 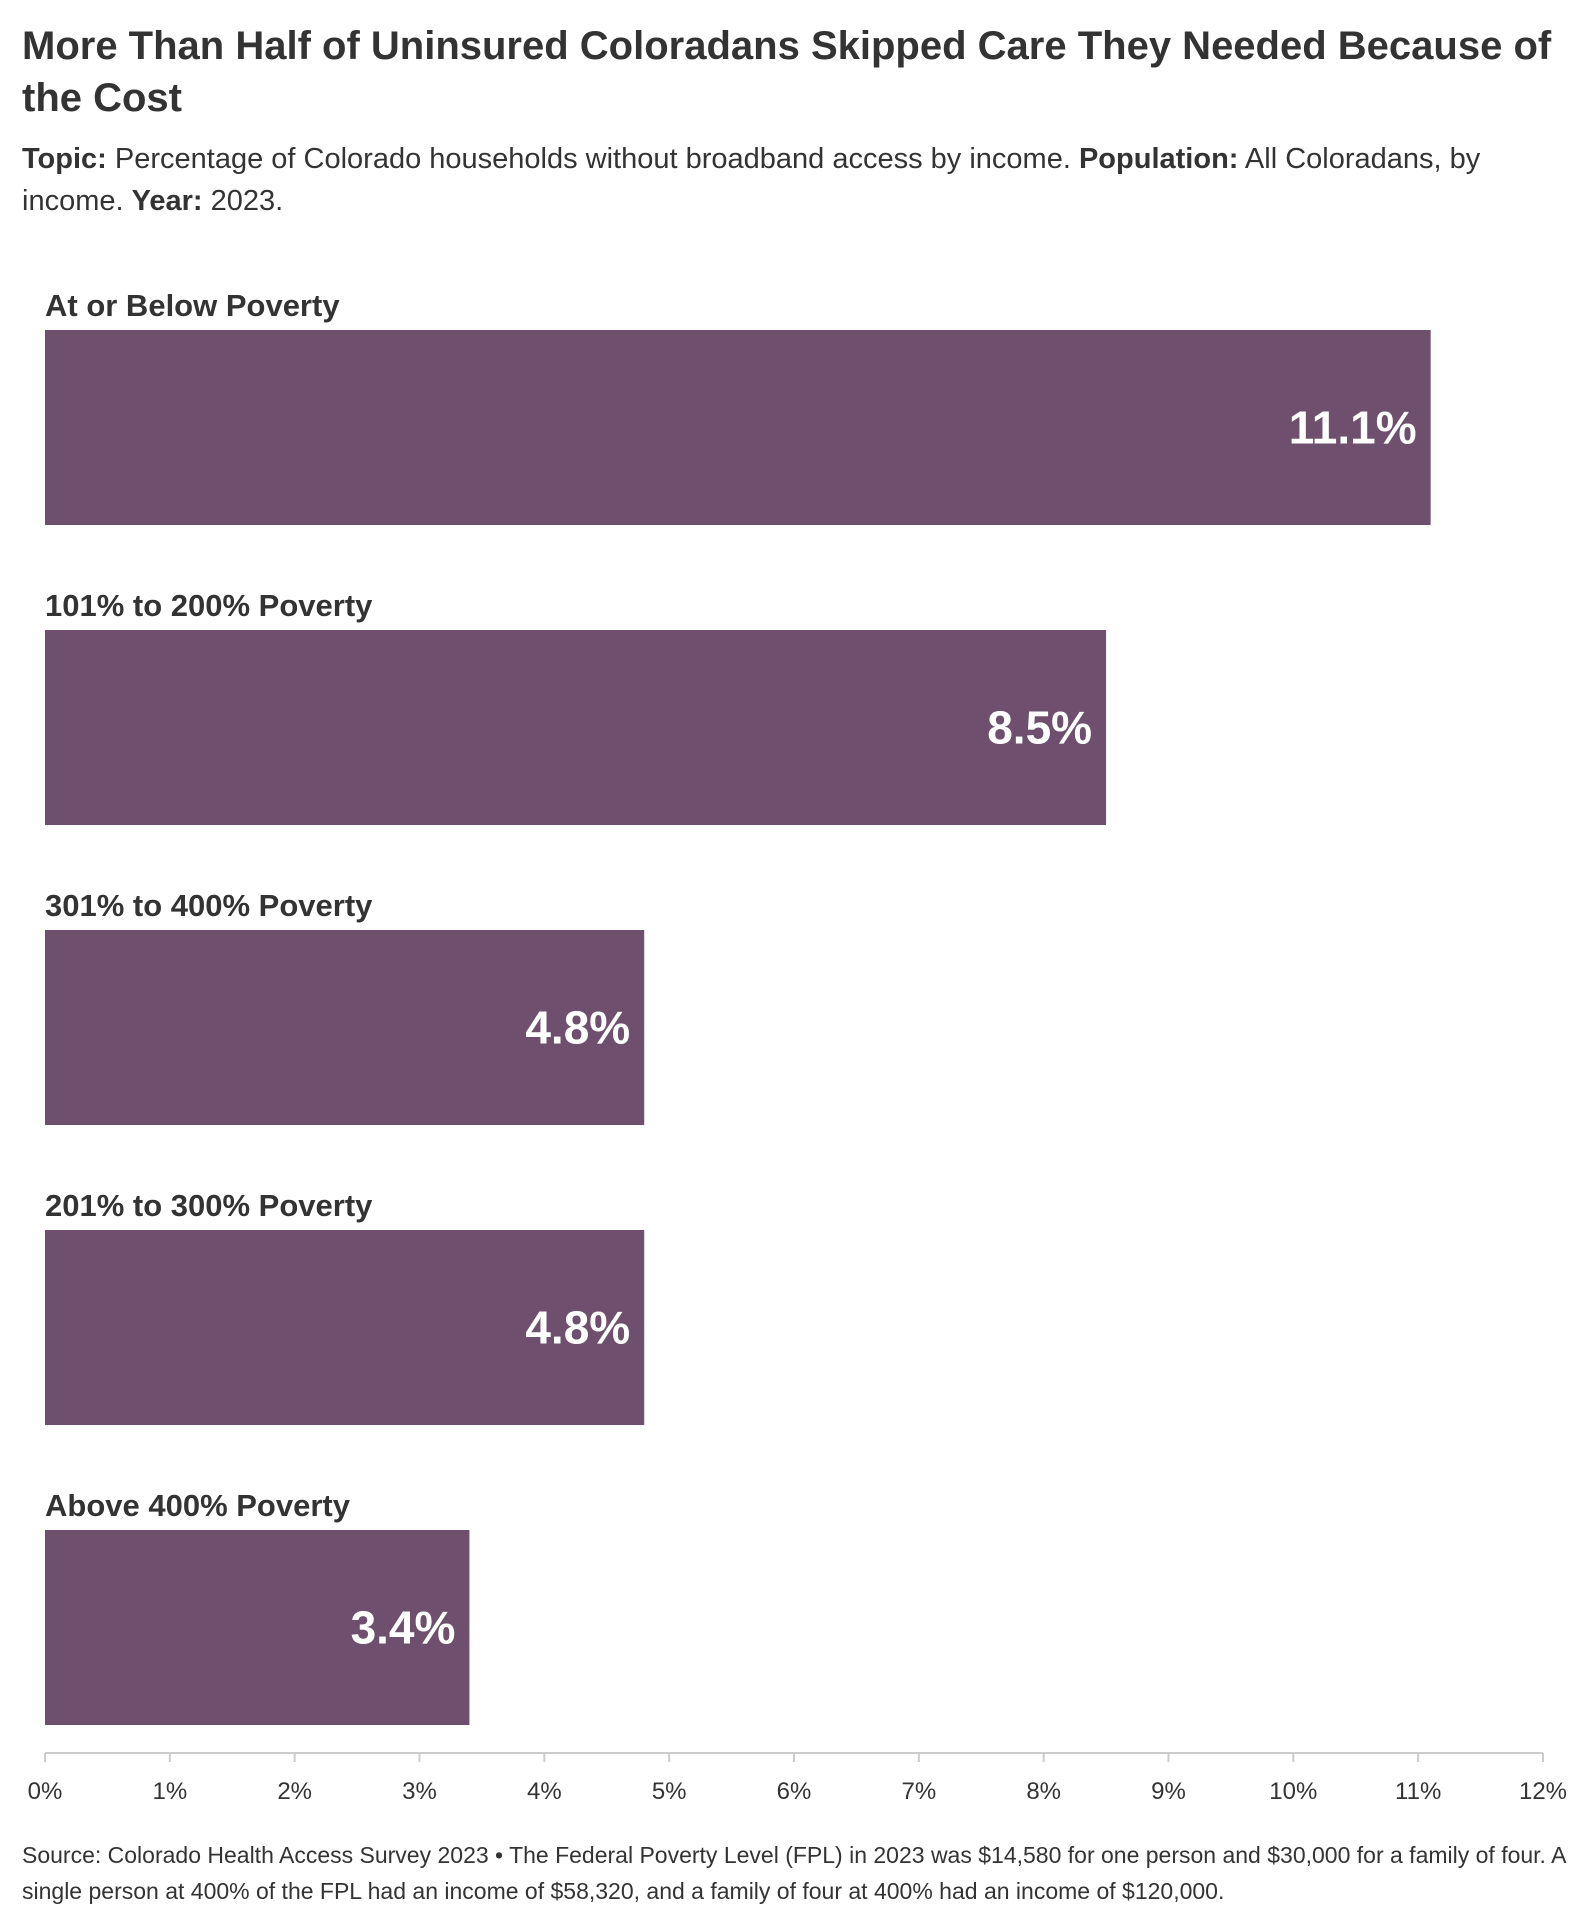 What do you see at coordinates (1353, 428) in the screenshot?
I see `bar-value-label: 11.1%` at bounding box center [1353, 428].